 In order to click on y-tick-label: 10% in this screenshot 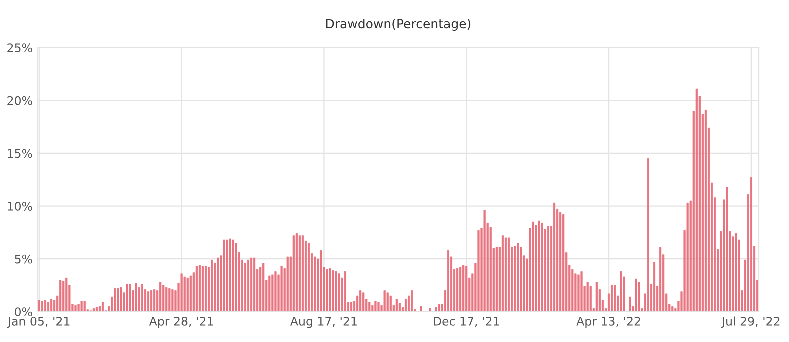, I will do `click(20, 206)`.